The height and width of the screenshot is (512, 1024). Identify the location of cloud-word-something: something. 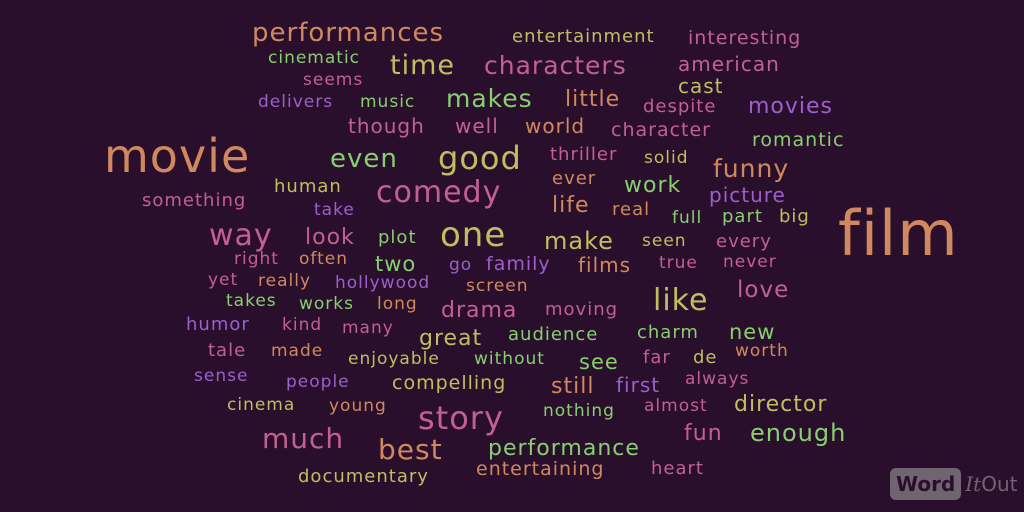
(194, 200).